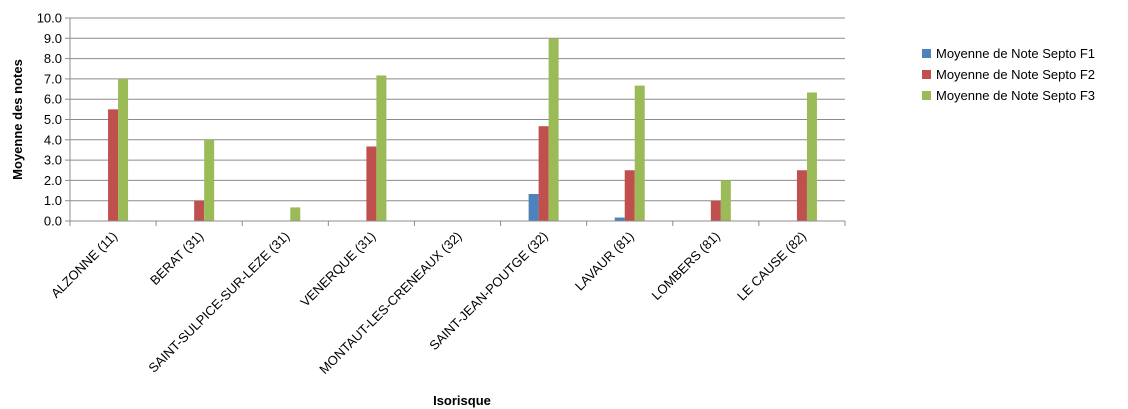  What do you see at coordinates (53, 58) in the screenshot?
I see `y-tick-label: 8.0` at bounding box center [53, 58].